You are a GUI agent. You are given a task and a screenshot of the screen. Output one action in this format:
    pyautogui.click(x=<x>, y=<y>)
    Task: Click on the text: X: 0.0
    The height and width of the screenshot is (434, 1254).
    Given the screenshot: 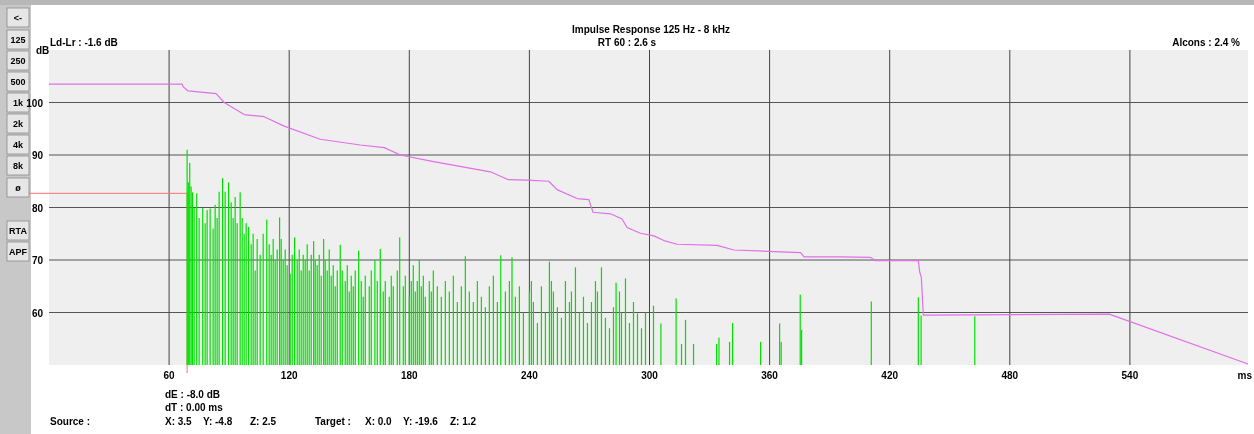 What is the action you would take?
    pyautogui.click(x=379, y=421)
    